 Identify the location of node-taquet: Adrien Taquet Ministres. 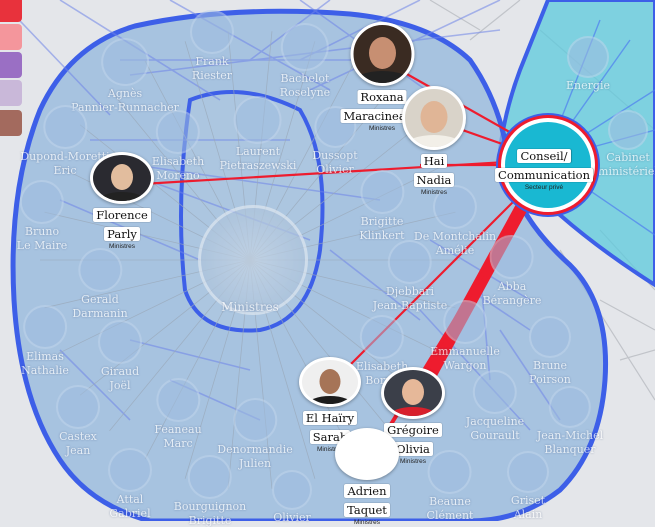
(367, 477).